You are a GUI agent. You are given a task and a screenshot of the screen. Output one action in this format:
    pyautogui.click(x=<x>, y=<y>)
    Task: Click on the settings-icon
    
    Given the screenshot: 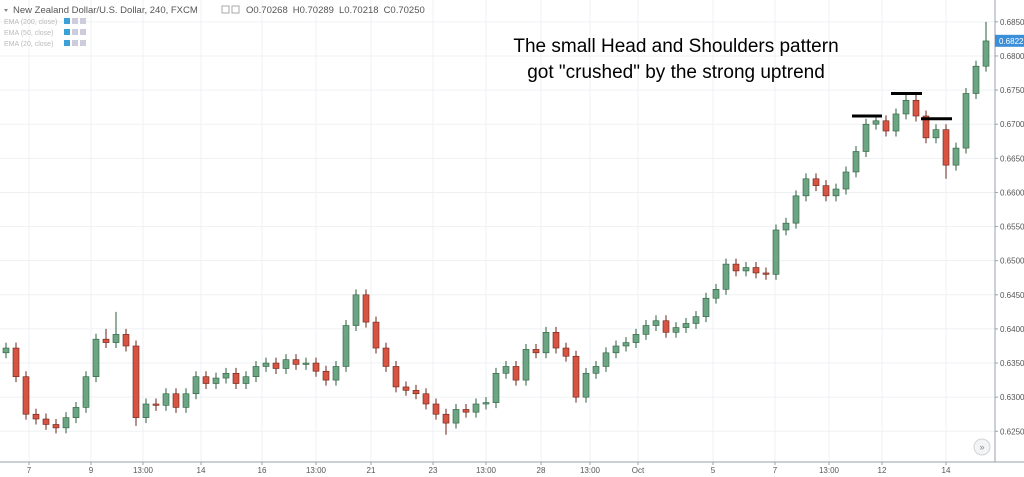 What is the action you would take?
    pyautogui.click(x=225, y=9)
    